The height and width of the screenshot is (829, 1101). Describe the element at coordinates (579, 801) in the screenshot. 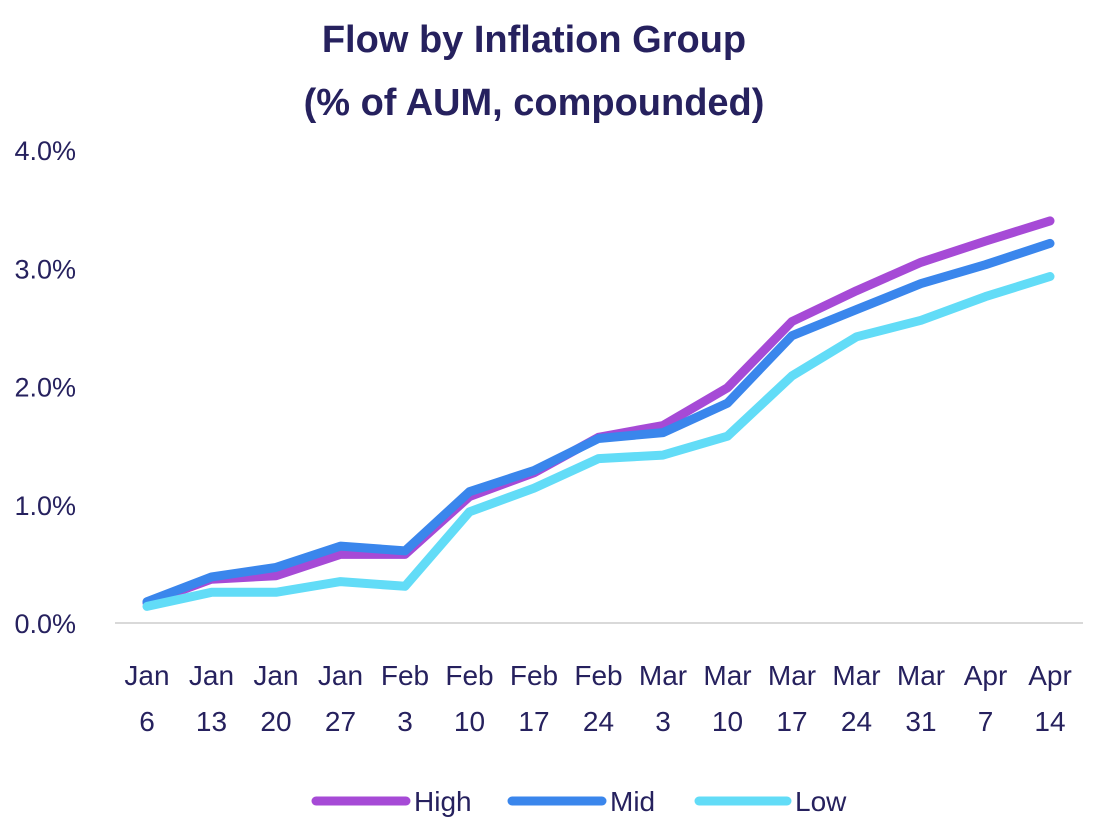

I see `legend: High Mid Low` at that location.